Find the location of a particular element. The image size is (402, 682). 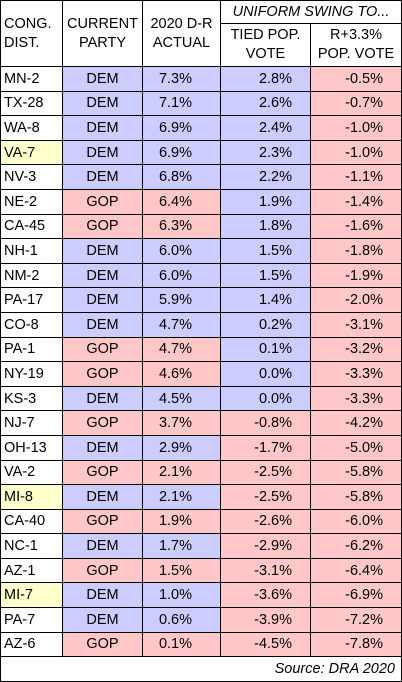

cell-district: NV-3 is located at coordinates (31, 177).